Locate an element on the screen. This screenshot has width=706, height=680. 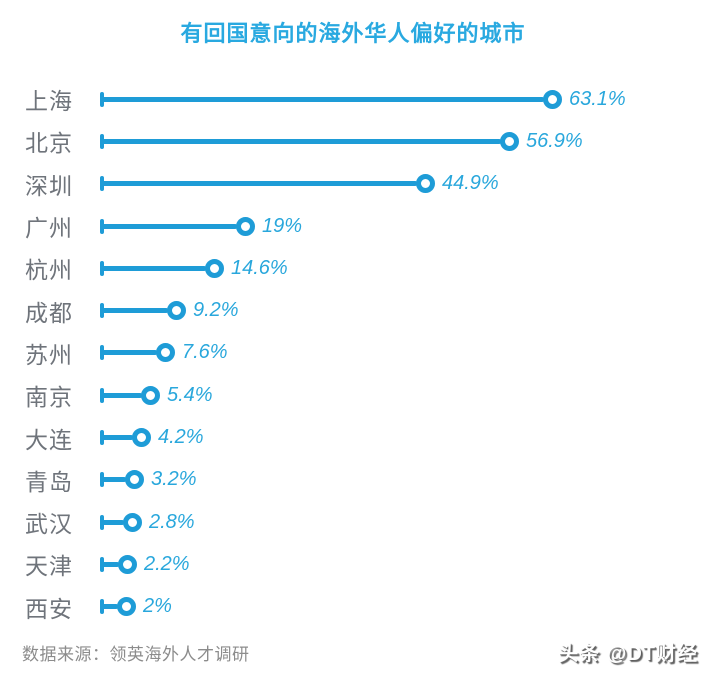
lollipop-track: 2.8% is located at coordinates (403, 522).